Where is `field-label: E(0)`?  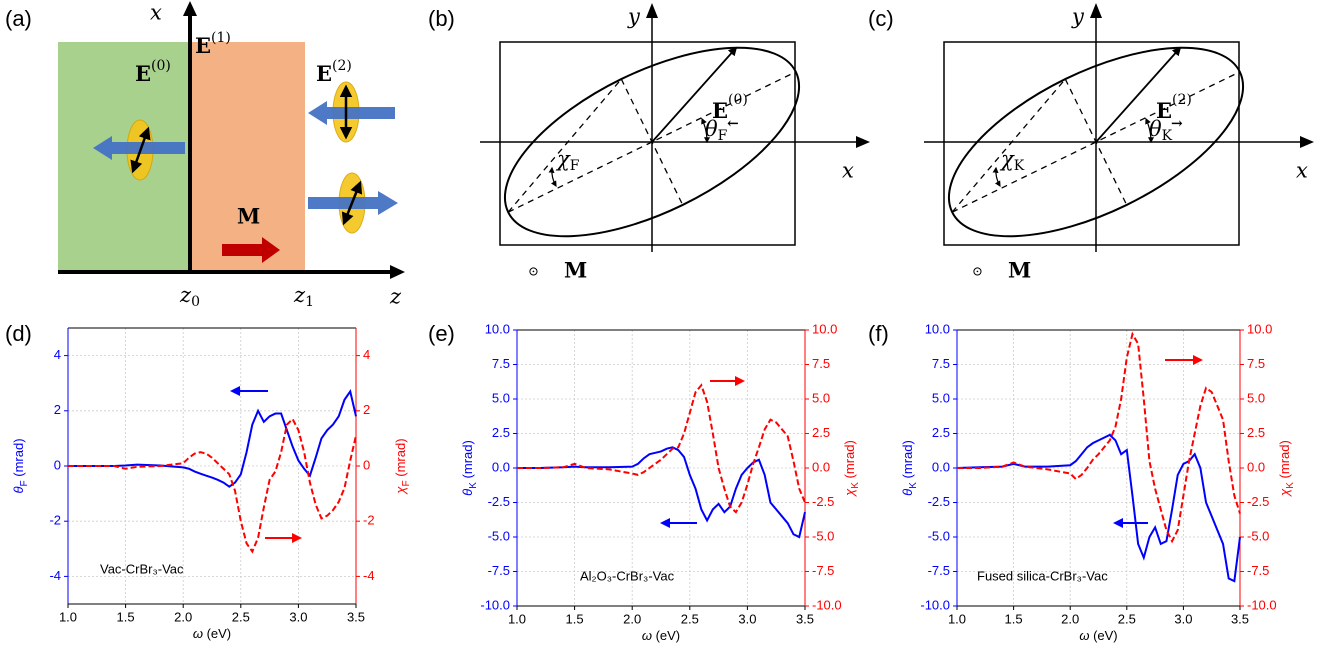 field-label: E(0) is located at coordinates (153, 72).